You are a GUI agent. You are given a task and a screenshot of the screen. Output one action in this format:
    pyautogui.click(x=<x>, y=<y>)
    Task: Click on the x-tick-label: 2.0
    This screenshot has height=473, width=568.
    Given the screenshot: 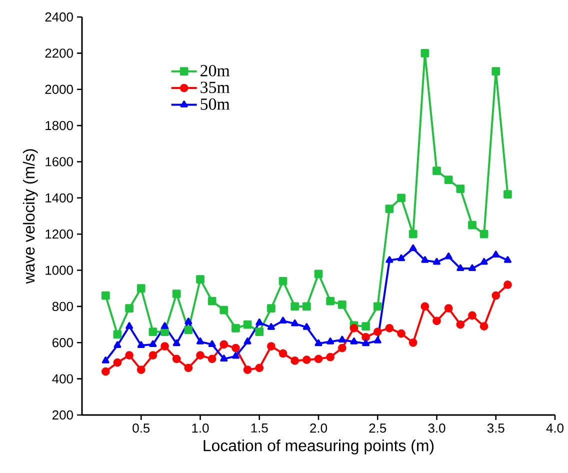 What is the action you would take?
    pyautogui.click(x=319, y=428)
    